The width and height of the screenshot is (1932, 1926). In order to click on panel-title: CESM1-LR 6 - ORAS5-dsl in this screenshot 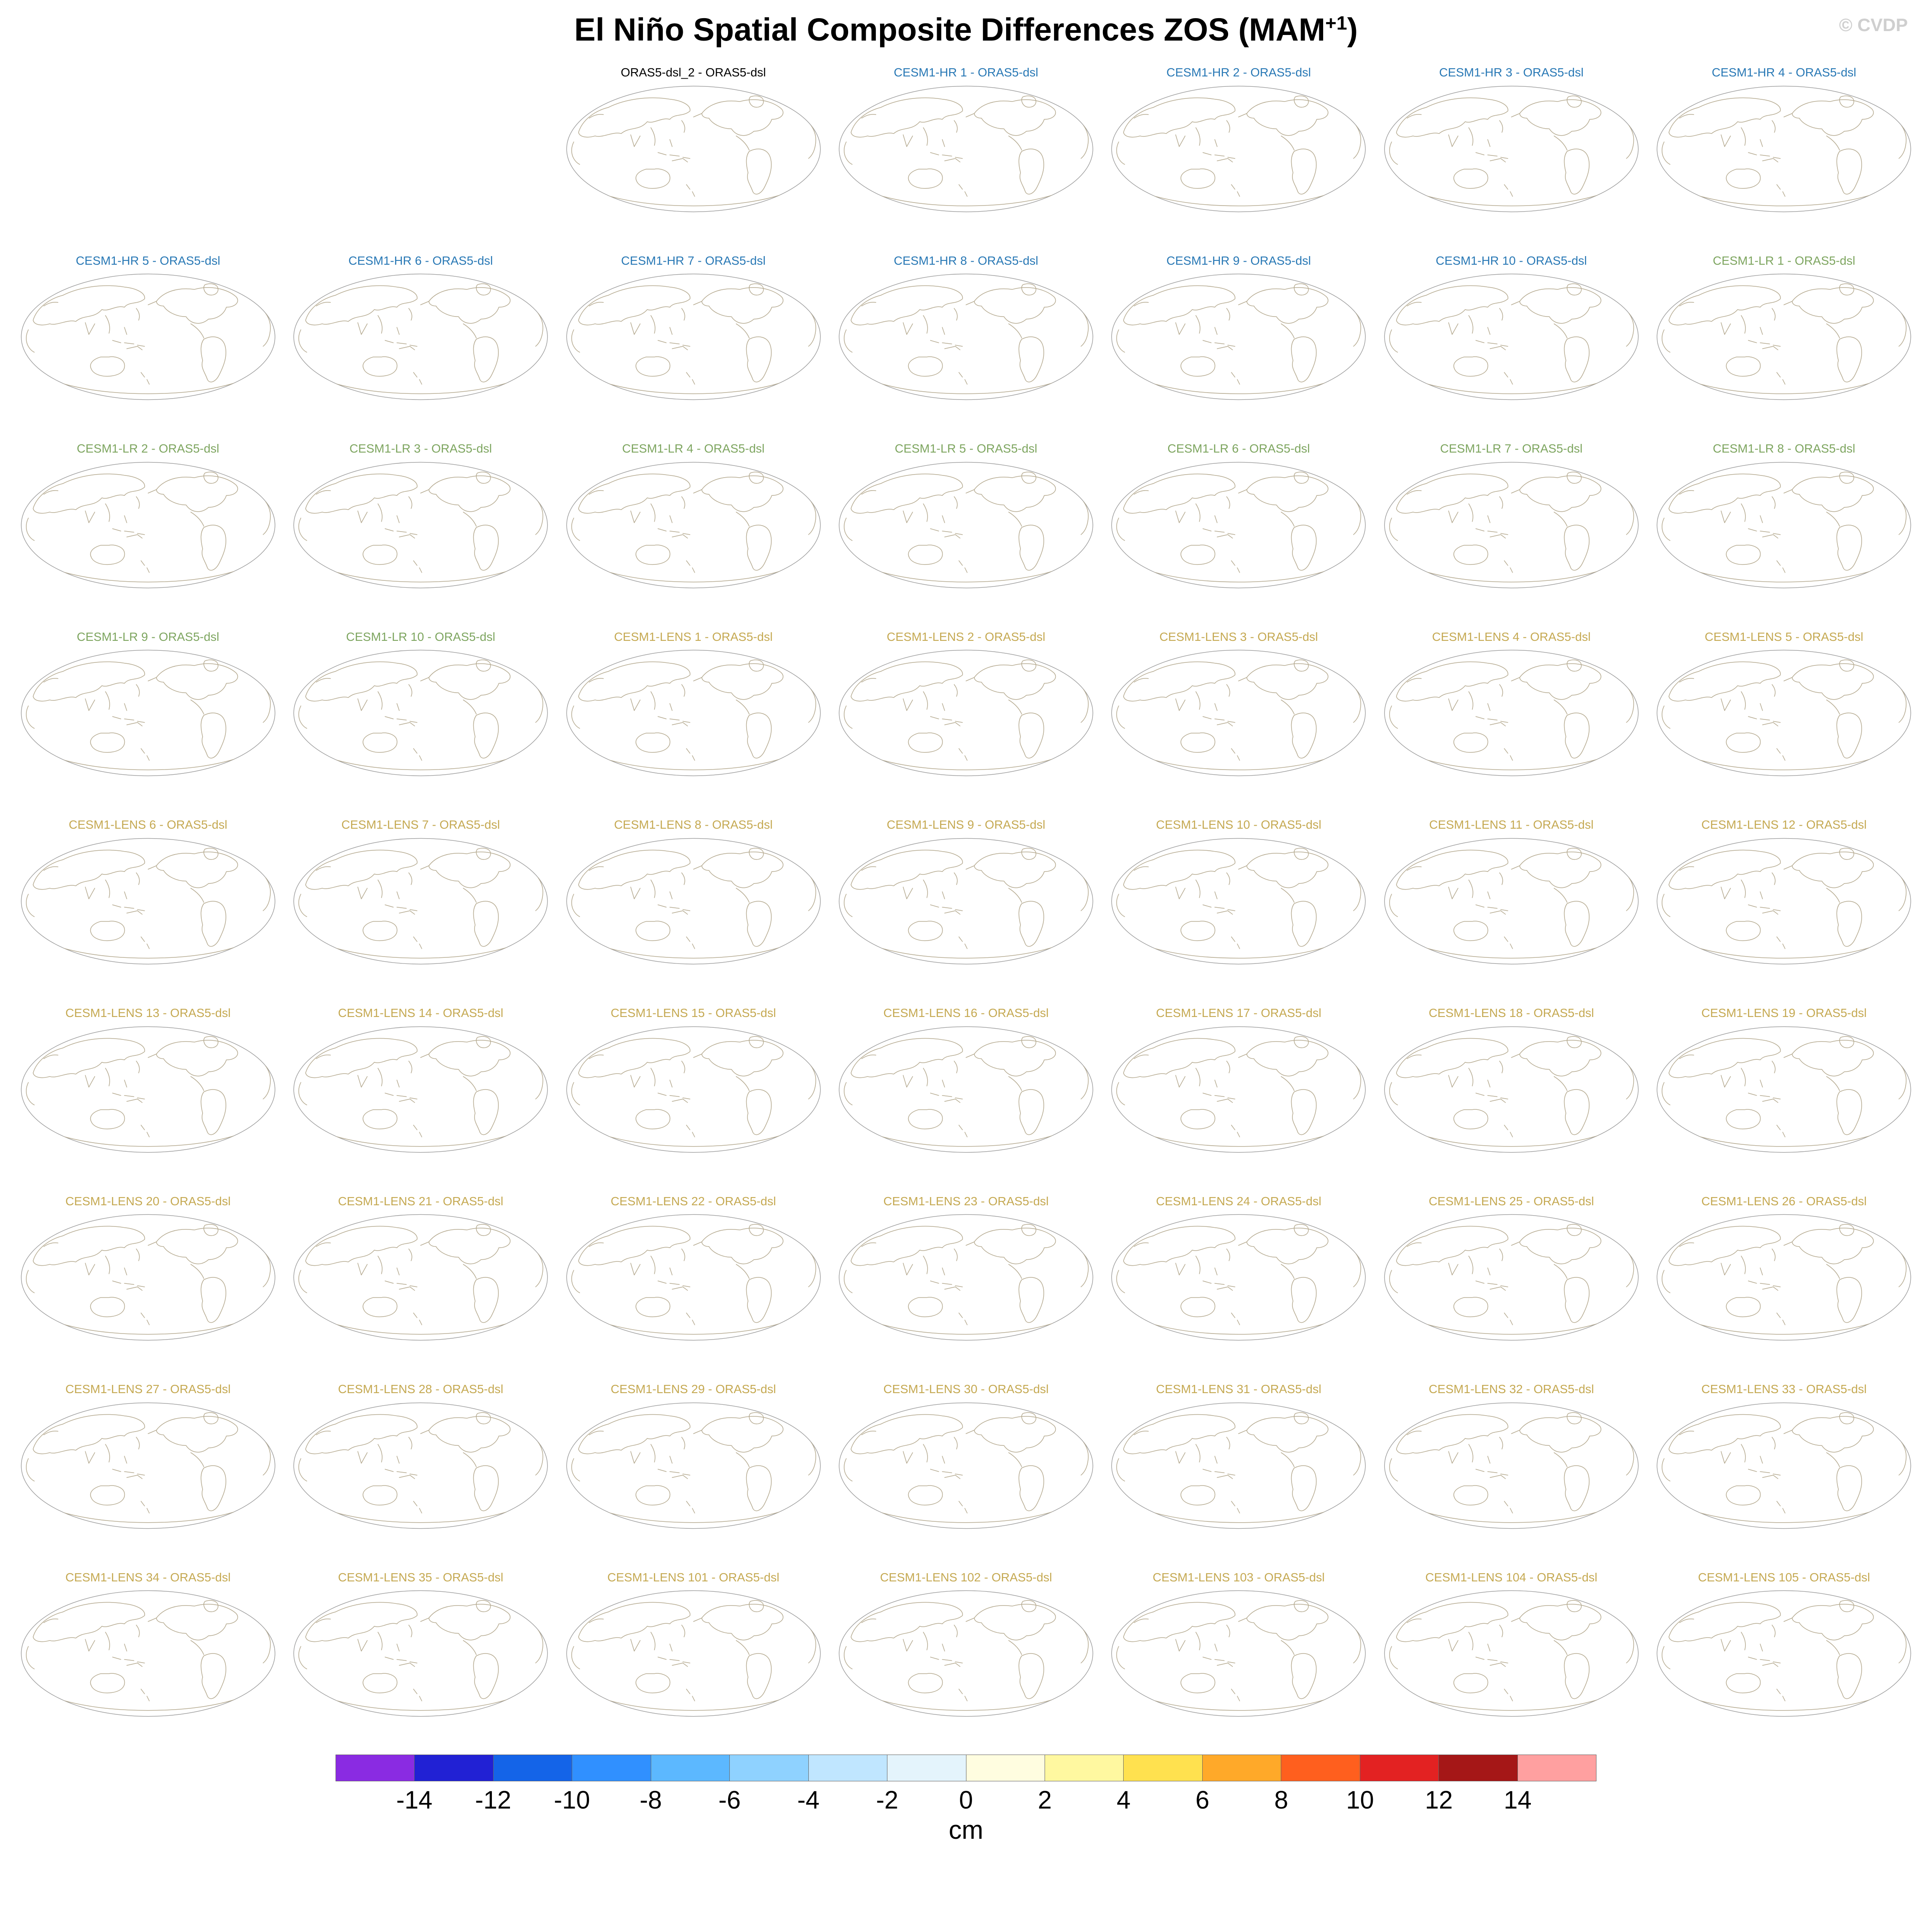, I will do `click(1239, 449)`.